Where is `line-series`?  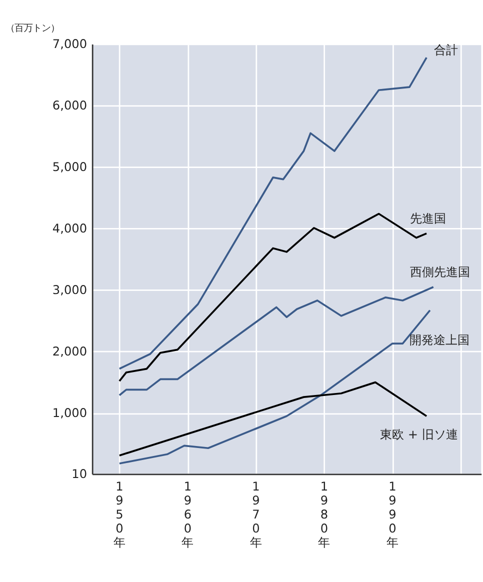
line-series is located at coordinates (276, 341).